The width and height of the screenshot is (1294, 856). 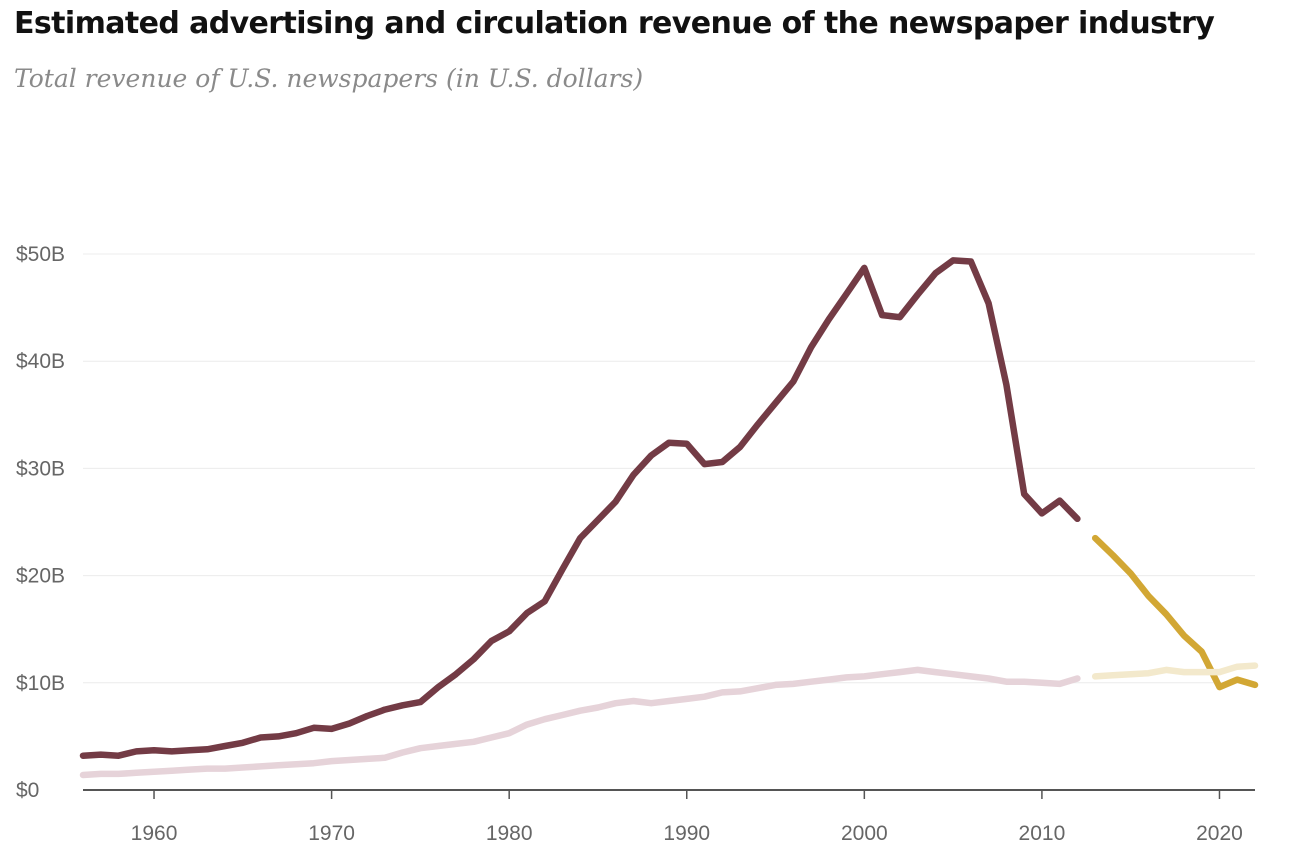 What do you see at coordinates (40, 683) in the screenshot?
I see `y-tick-label: $10B` at bounding box center [40, 683].